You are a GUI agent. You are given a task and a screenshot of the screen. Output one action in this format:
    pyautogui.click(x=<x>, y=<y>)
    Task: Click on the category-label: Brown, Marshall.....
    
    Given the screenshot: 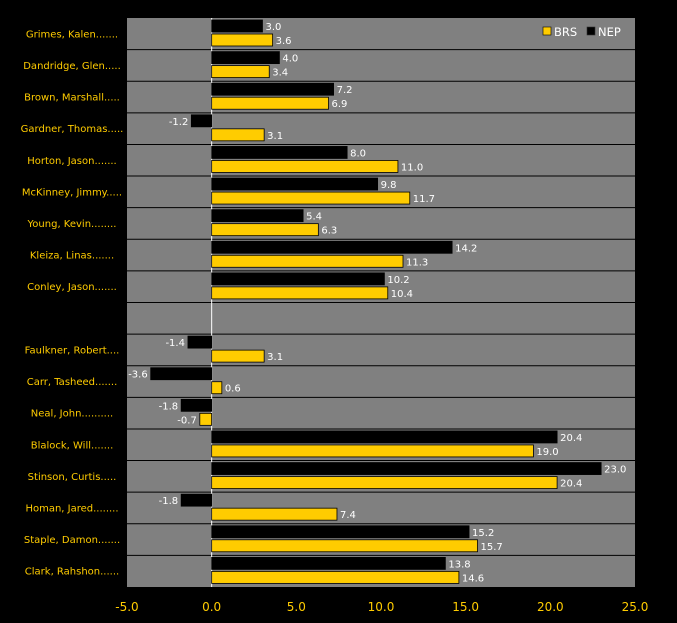 What is the action you would take?
    pyautogui.click(x=72, y=98)
    